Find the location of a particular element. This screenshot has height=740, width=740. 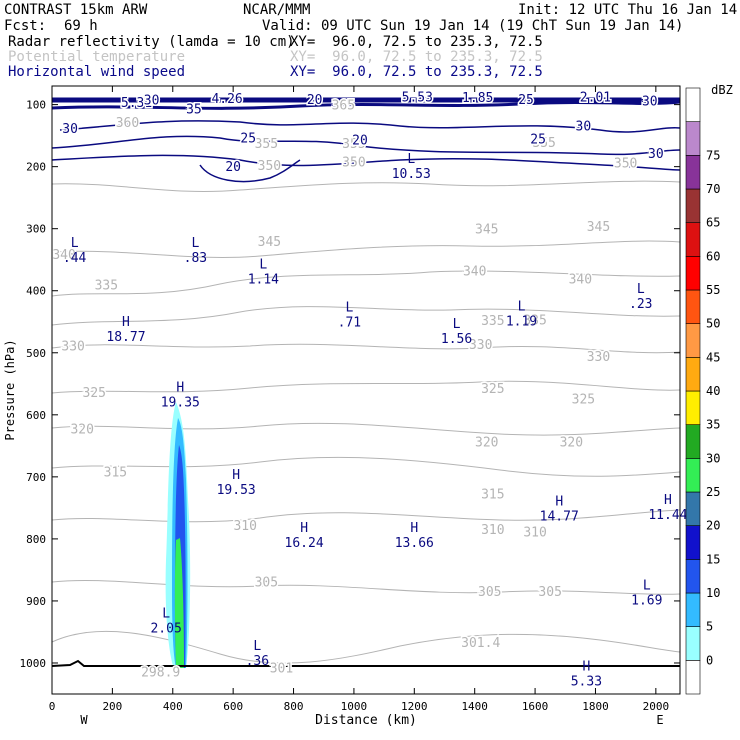

colorbar-tick-label: 0 is located at coordinates (709, 660).